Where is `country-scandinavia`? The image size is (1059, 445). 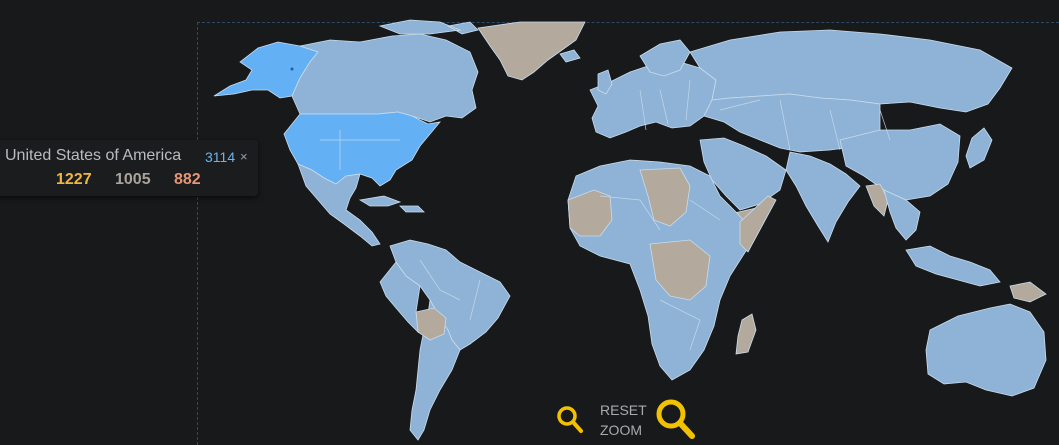 country-scandinavia is located at coordinates (665, 58).